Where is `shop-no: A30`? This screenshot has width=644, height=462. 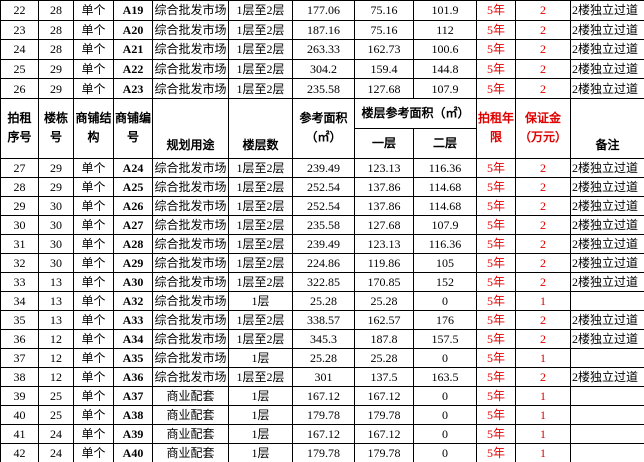
shop-no: A30 is located at coordinates (133, 281).